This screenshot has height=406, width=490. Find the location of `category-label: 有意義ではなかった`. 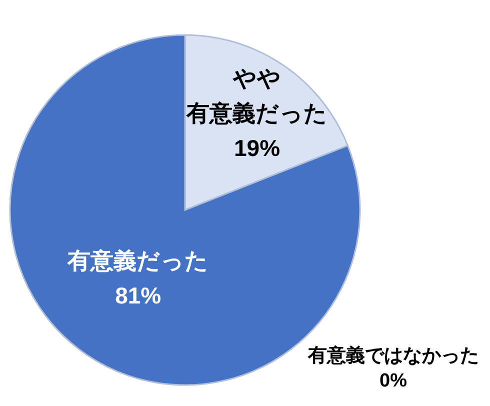

category-label: 有意義ではなかった is located at coordinates (393, 355).